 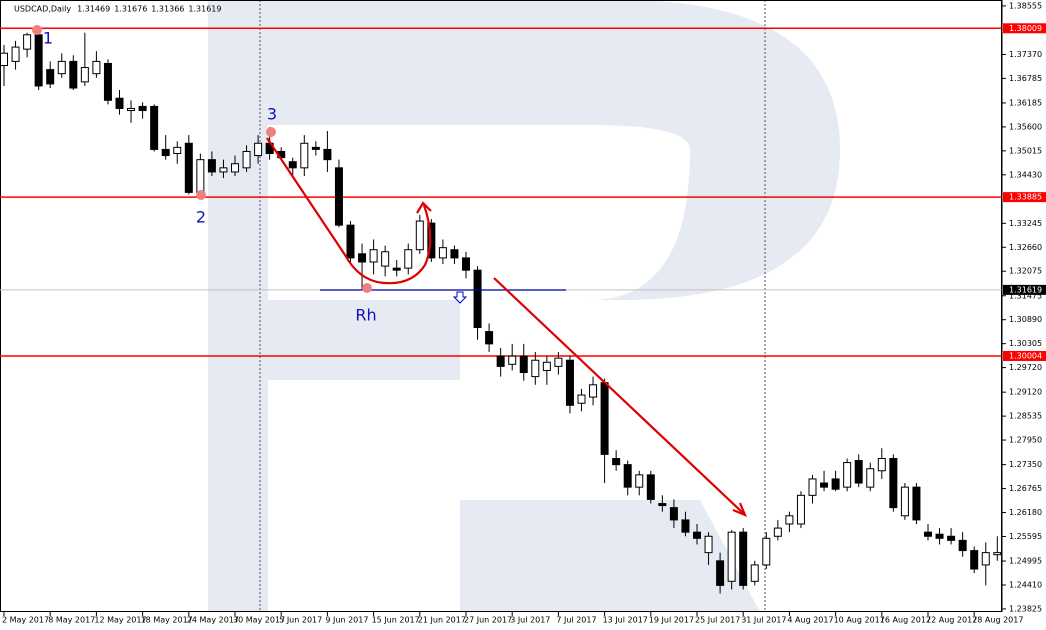 What do you see at coordinates (1025, 343) in the screenshot?
I see `y-tick-label: 1.30305` at bounding box center [1025, 343].